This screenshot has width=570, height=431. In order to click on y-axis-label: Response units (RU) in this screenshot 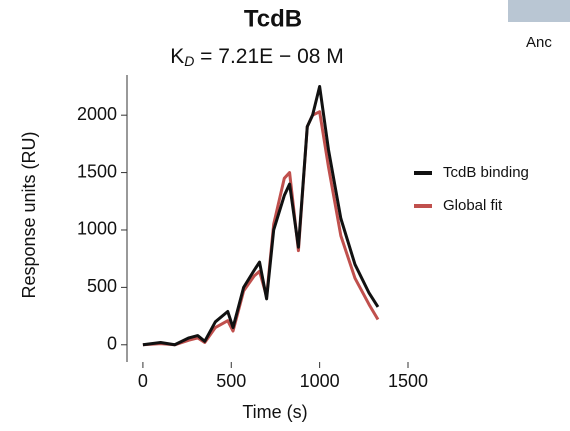, I will do `click(29, 214)`.